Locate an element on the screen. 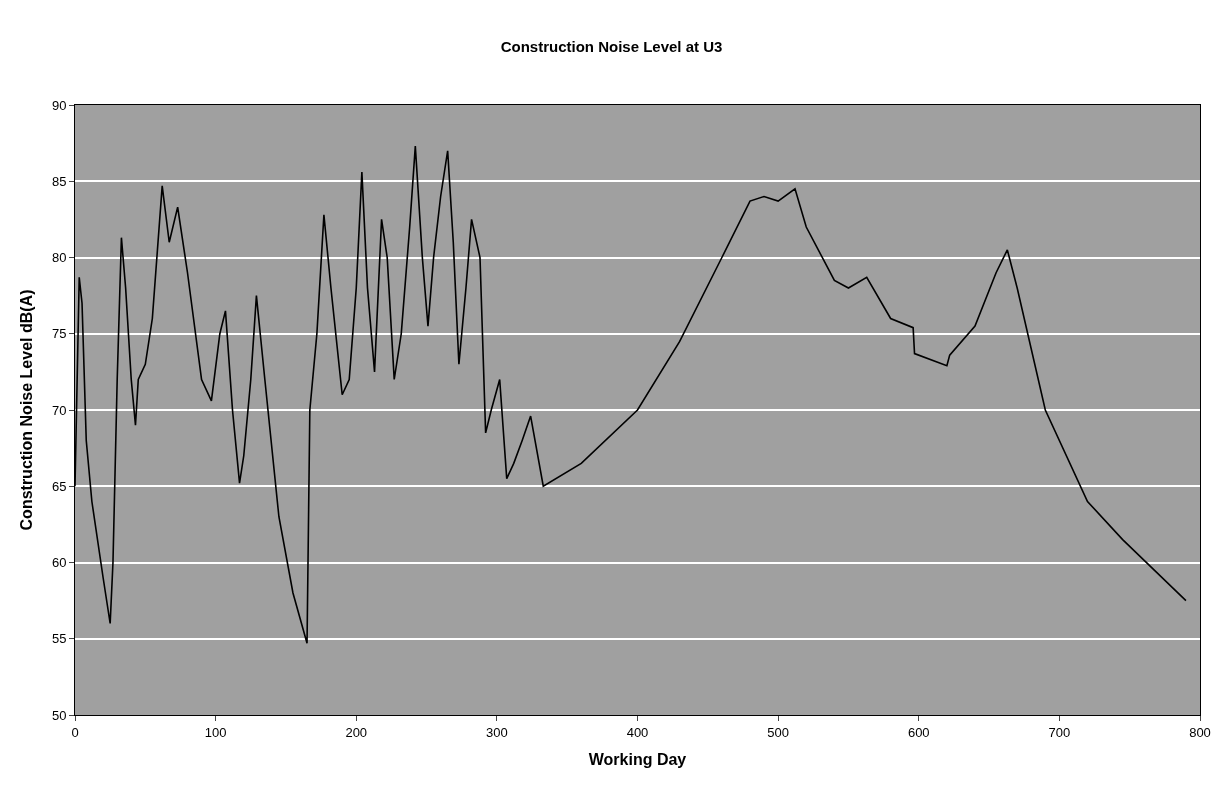  x-tick-label: 300 is located at coordinates (497, 732).